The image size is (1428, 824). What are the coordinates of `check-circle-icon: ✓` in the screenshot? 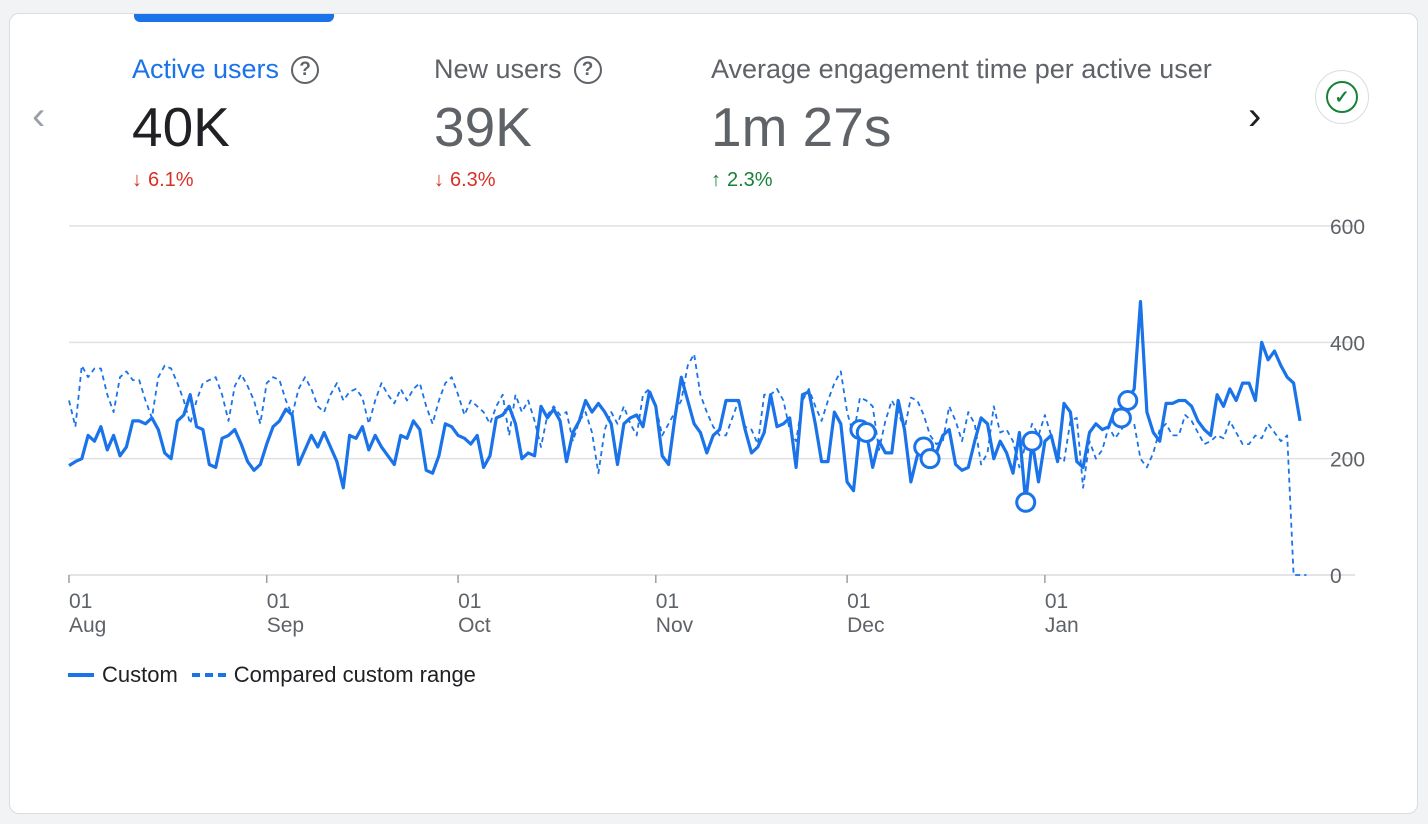 It's located at (1342, 97).